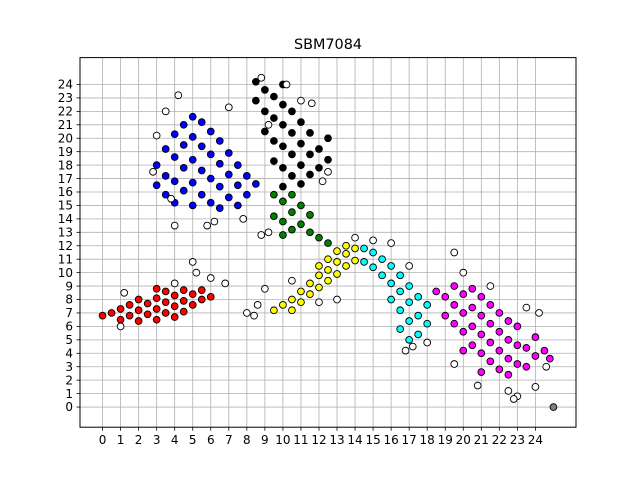  What do you see at coordinates (463, 440) in the screenshot?
I see `x-tick-label: 20` at bounding box center [463, 440].